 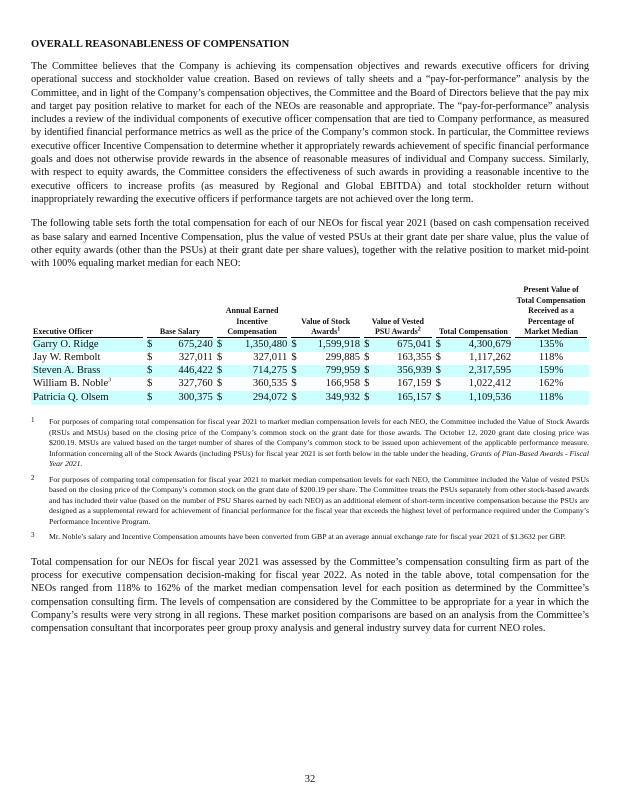 I want to click on cell-stock: 349,932, so click(x=332, y=398).